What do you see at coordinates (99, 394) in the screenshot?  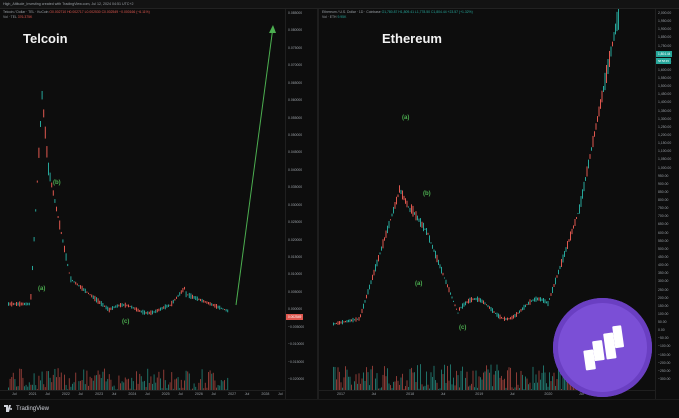 I see `telcoin-time-tick: 2023` at bounding box center [99, 394].